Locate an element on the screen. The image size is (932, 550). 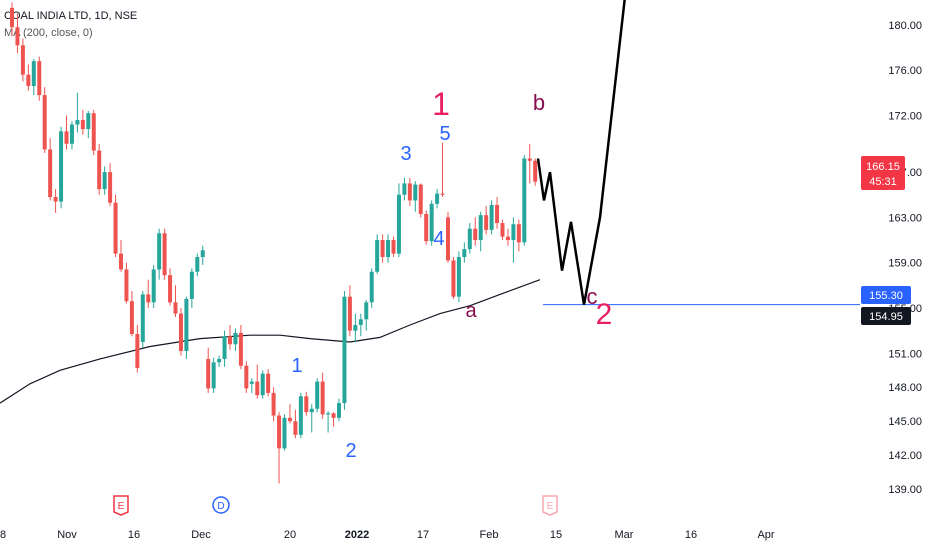
current-price-tag: 166.15 45:31 is located at coordinates (883, 173).